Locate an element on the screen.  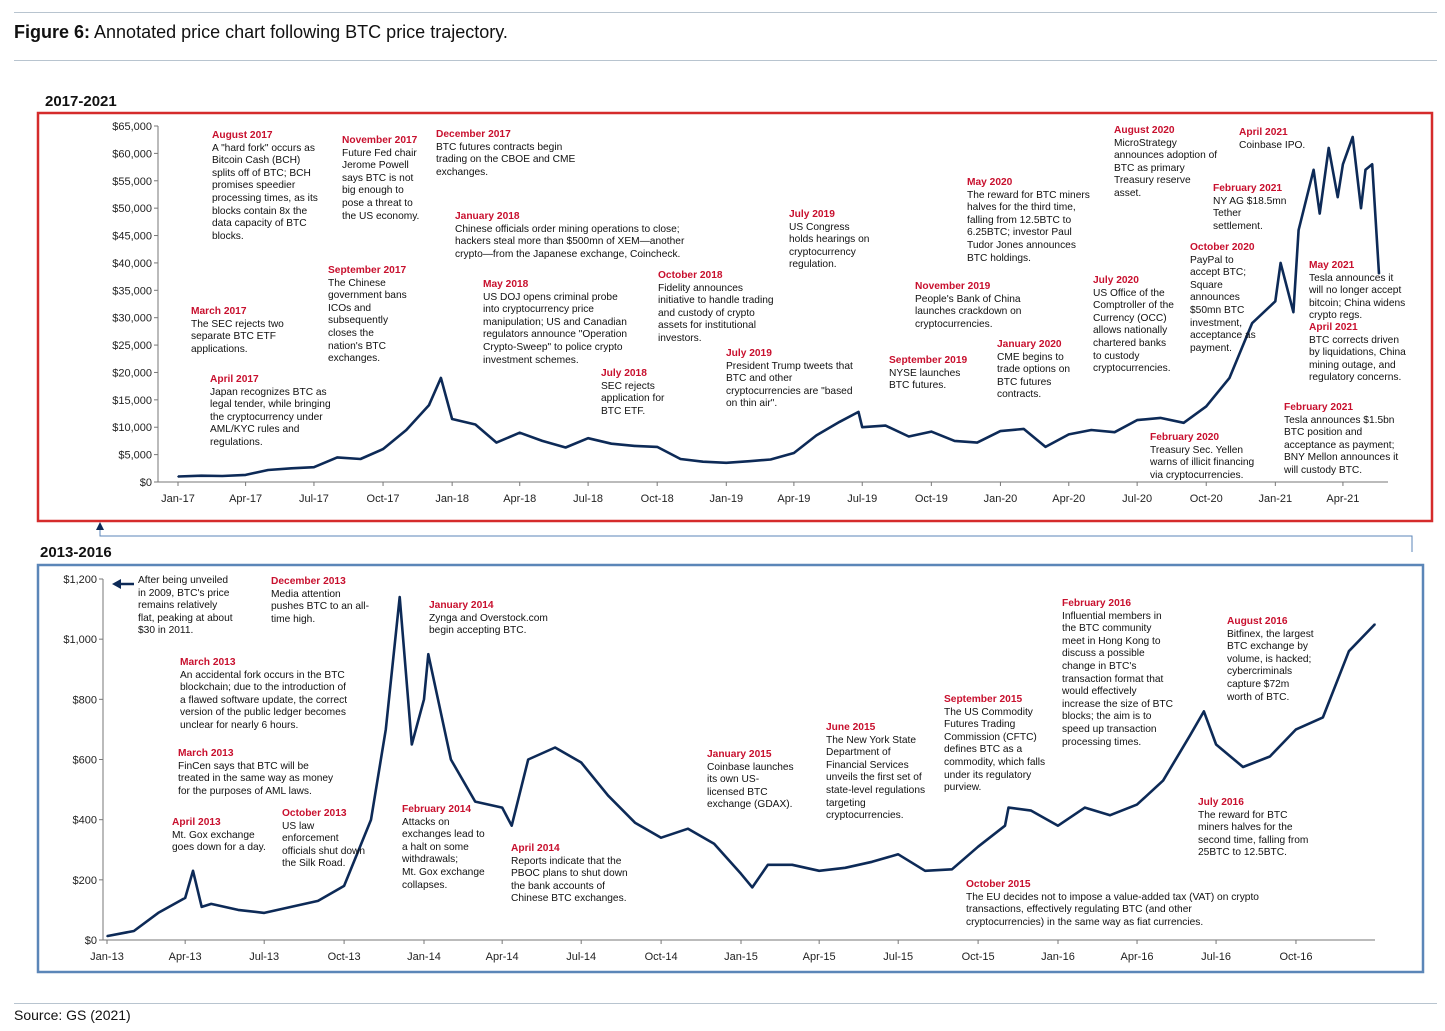
y-tick-label: $60,000 is located at coordinates (132, 154).